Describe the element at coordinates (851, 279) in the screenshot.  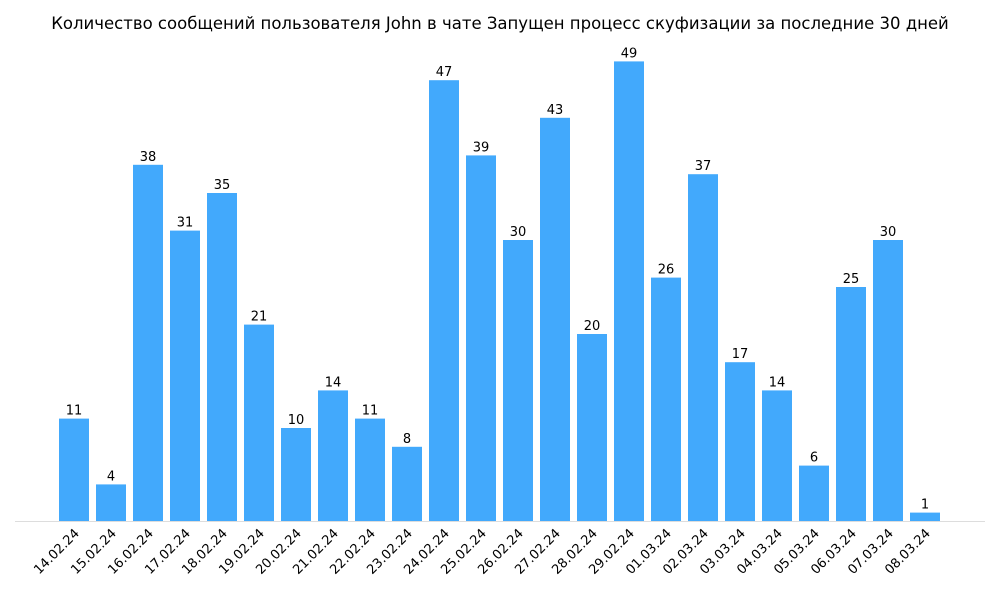
I see `bar-value-label: 25` at that location.